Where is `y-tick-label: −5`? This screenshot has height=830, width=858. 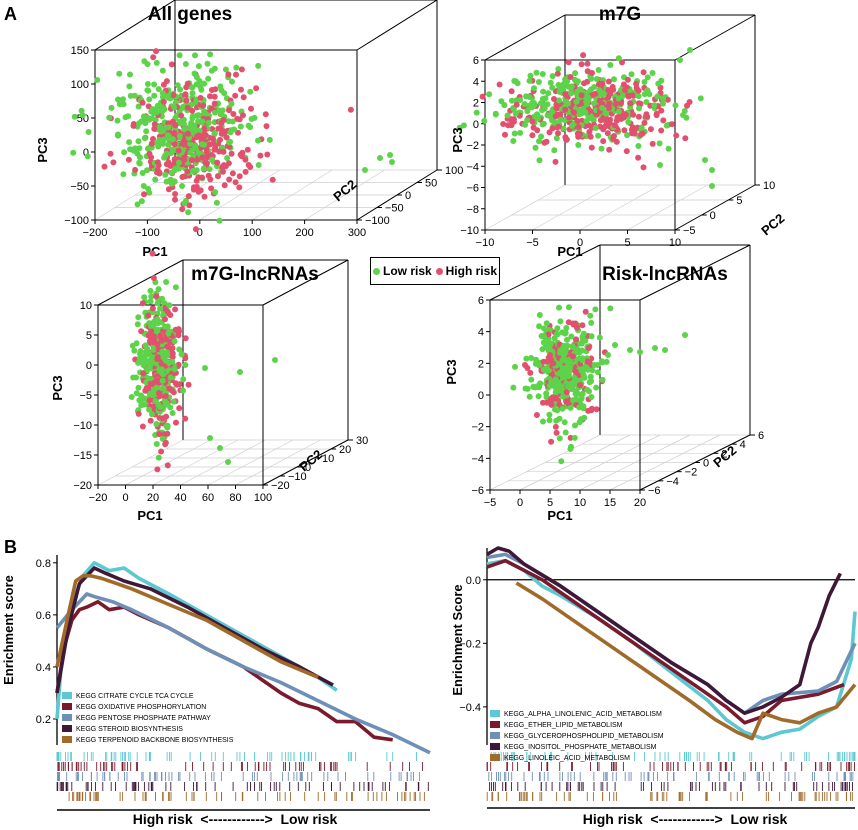
y-tick-label: −5 is located at coordinates (689, 231).